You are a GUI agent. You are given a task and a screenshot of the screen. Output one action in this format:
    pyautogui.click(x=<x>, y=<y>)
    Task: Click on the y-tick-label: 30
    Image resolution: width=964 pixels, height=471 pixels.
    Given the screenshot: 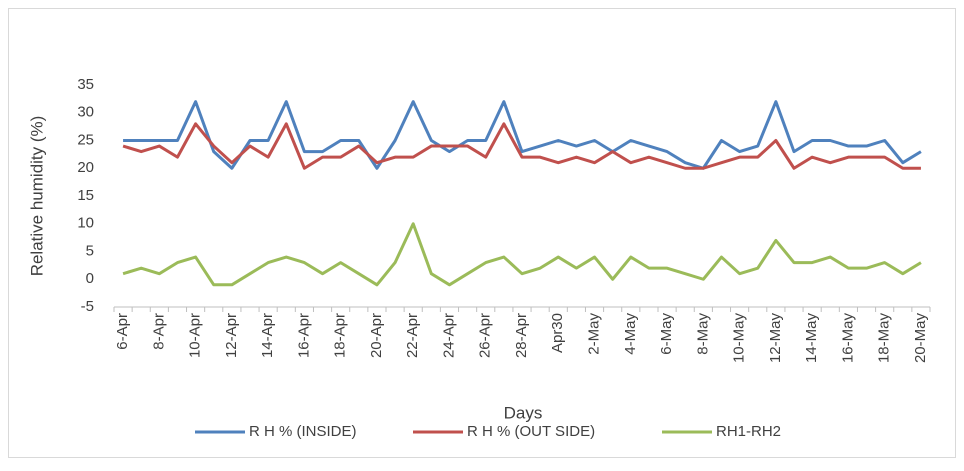 What is the action you would take?
    pyautogui.click(x=85, y=112)
    